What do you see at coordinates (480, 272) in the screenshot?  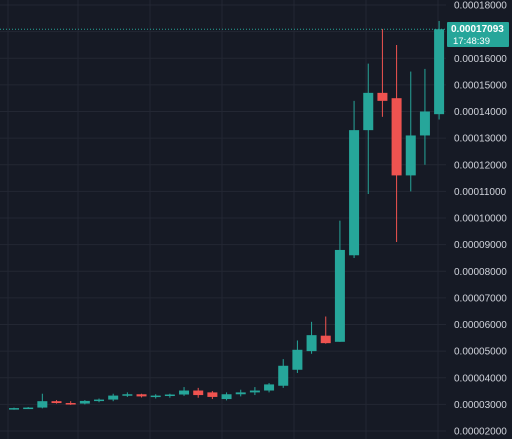 I see `price-tick-label: 0.00008000` at bounding box center [480, 272].